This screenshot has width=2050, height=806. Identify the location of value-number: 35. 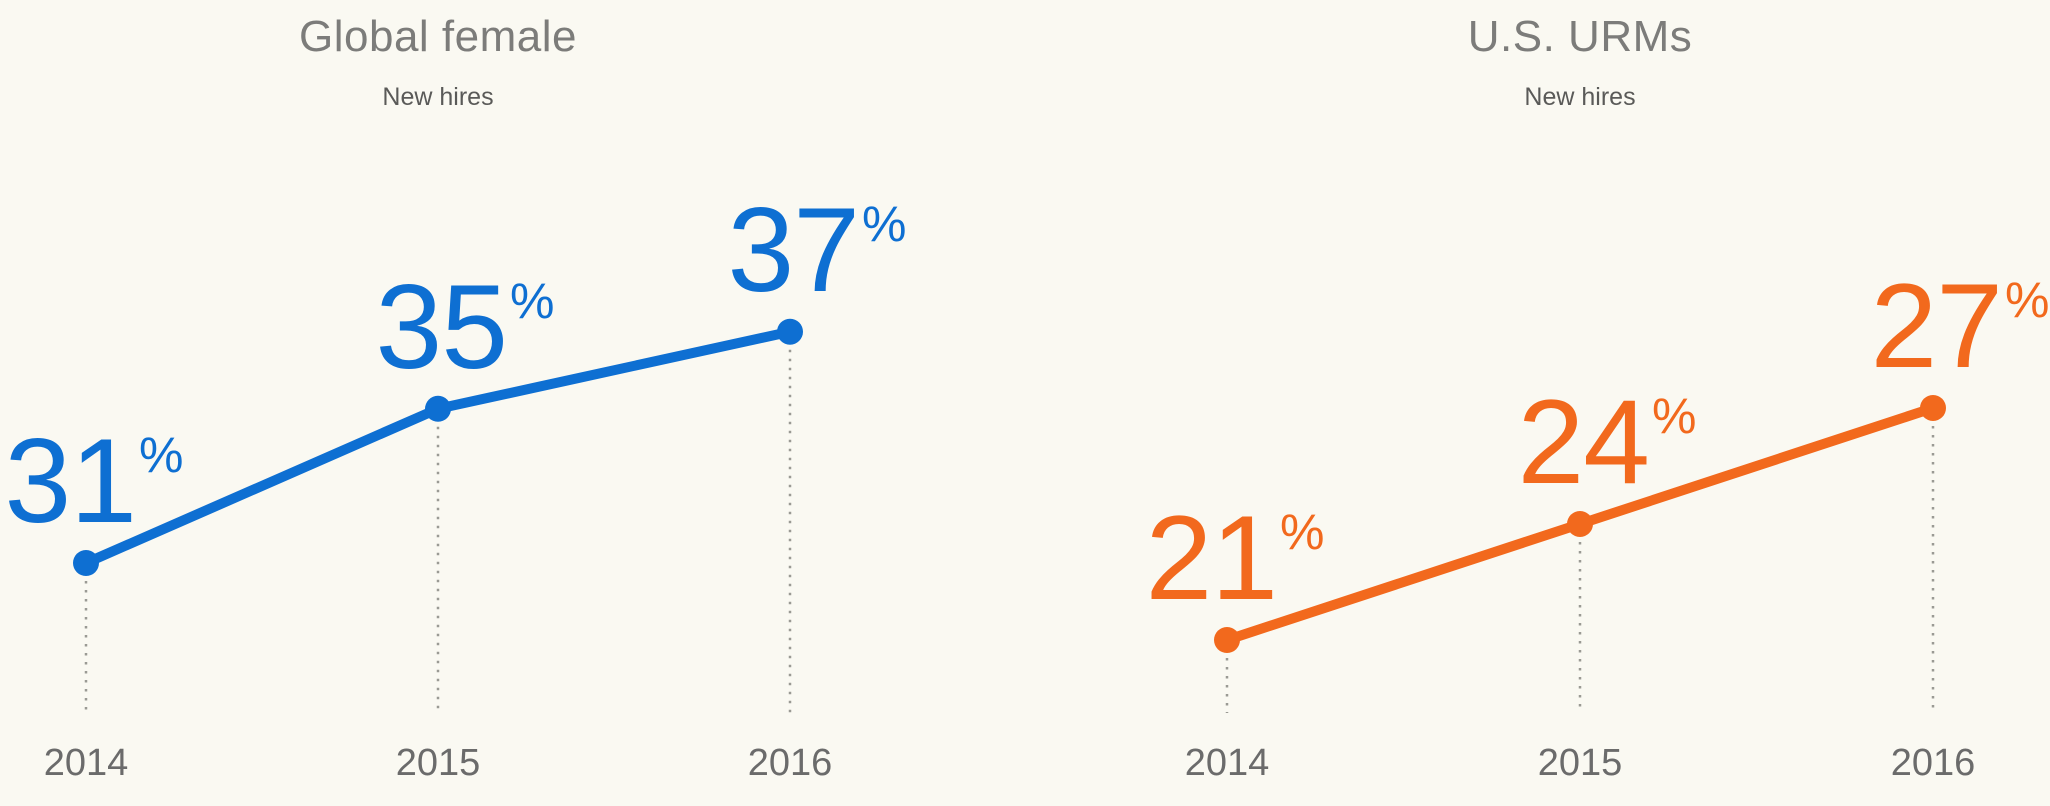
(441, 326).